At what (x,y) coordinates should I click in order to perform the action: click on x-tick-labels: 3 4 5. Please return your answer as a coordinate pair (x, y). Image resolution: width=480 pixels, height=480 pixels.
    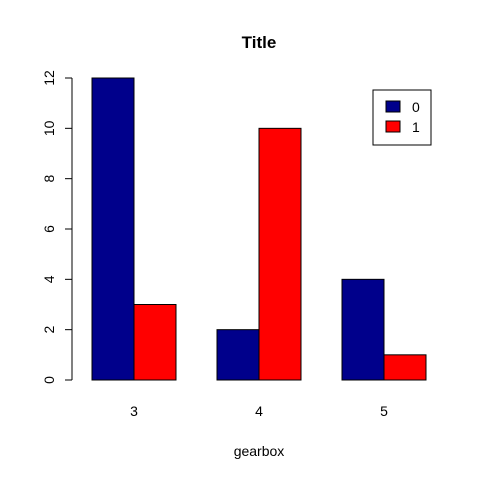
    Looking at the image, I should click on (259, 411).